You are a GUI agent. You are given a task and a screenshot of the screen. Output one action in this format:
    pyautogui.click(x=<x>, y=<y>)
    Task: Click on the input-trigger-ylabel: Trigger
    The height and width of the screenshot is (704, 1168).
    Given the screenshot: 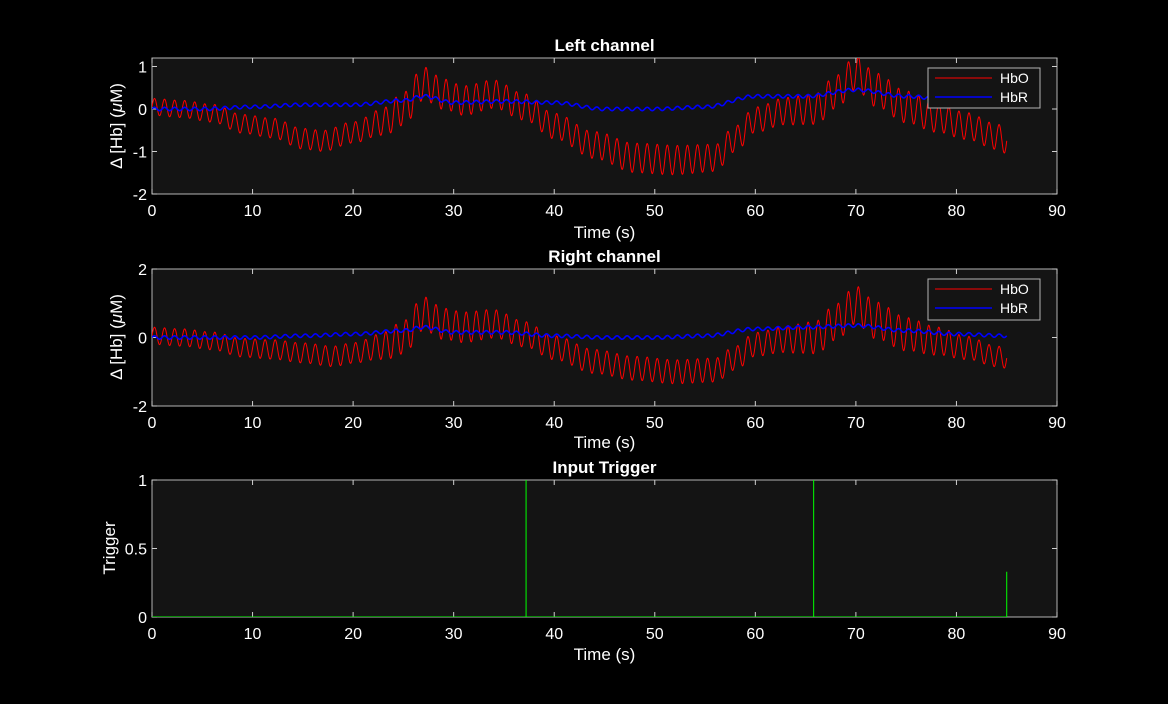 What is the action you would take?
    pyautogui.click(x=109, y=548)
    